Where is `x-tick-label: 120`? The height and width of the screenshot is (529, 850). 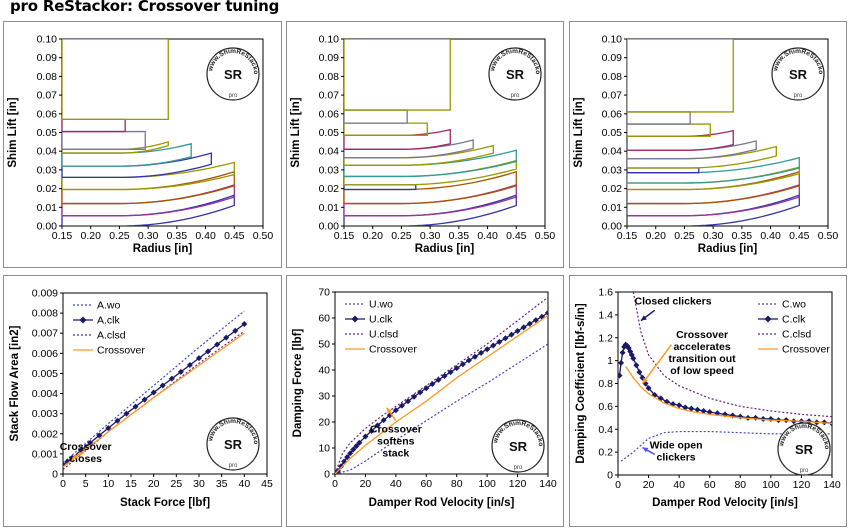
x-tick-label: 120 is located at coordinates (802, 485).